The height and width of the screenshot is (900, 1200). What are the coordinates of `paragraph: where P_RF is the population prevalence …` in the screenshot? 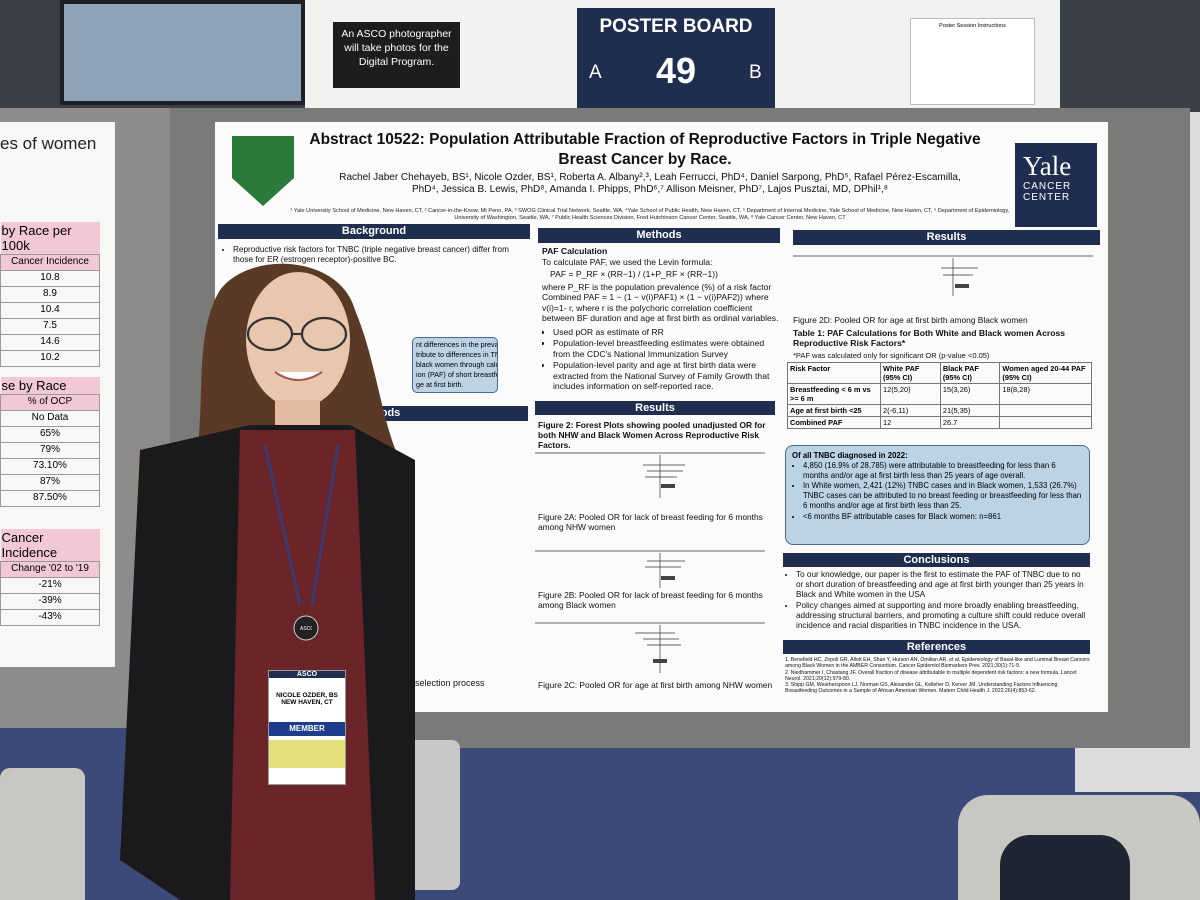 It's located at (657, 286).